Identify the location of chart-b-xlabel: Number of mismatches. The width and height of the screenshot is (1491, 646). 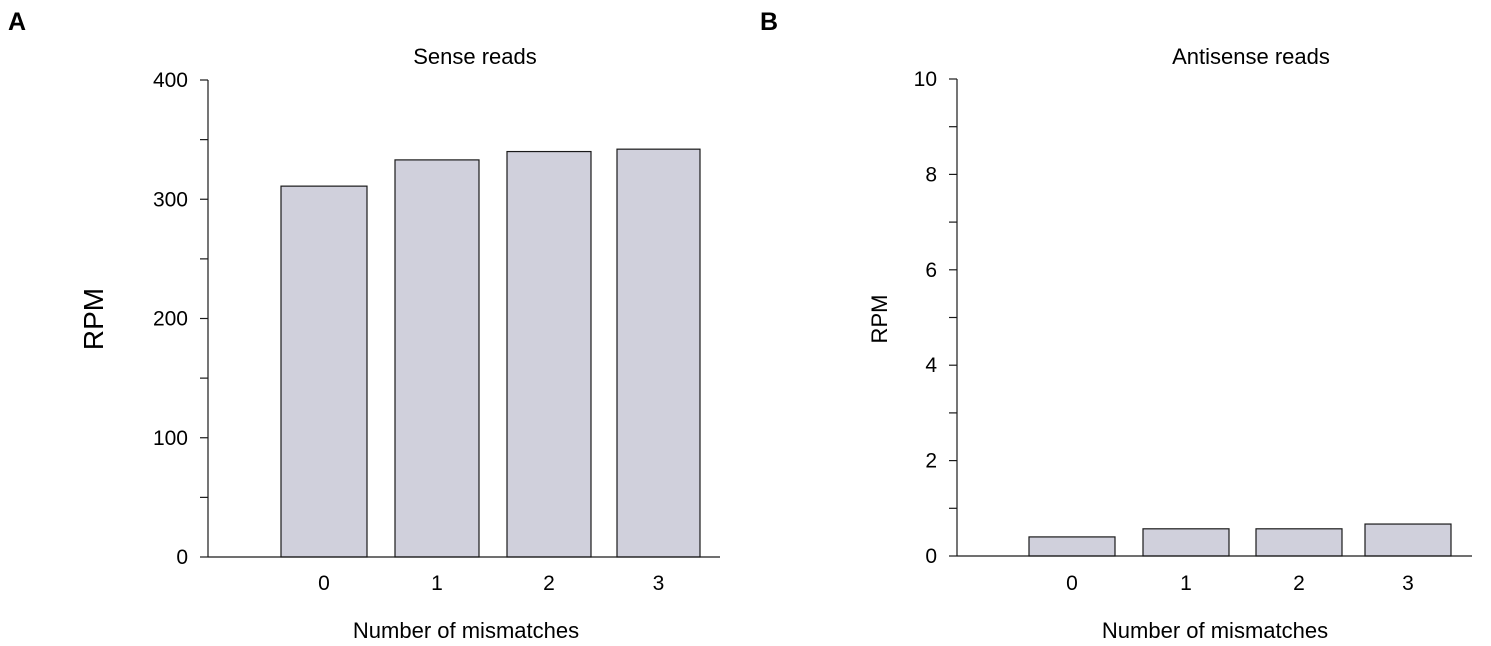
(1215, 630).